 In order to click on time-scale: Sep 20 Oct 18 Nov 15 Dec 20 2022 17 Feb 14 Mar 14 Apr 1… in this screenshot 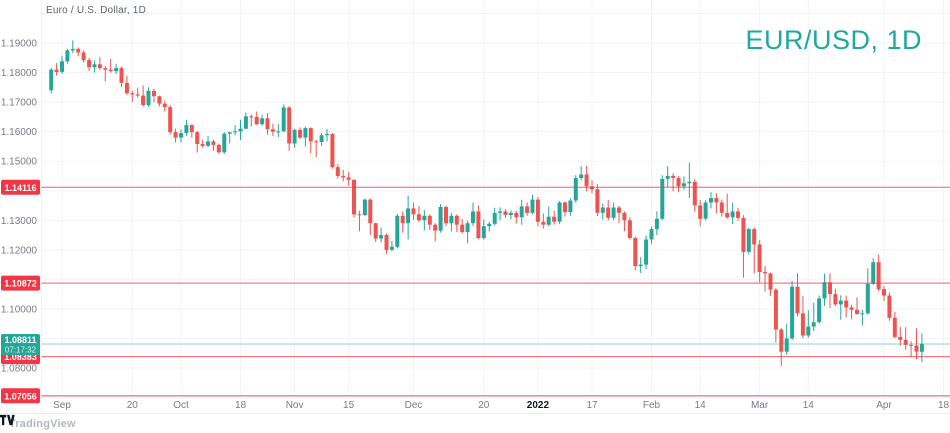, I will do `click(475, 405)`.